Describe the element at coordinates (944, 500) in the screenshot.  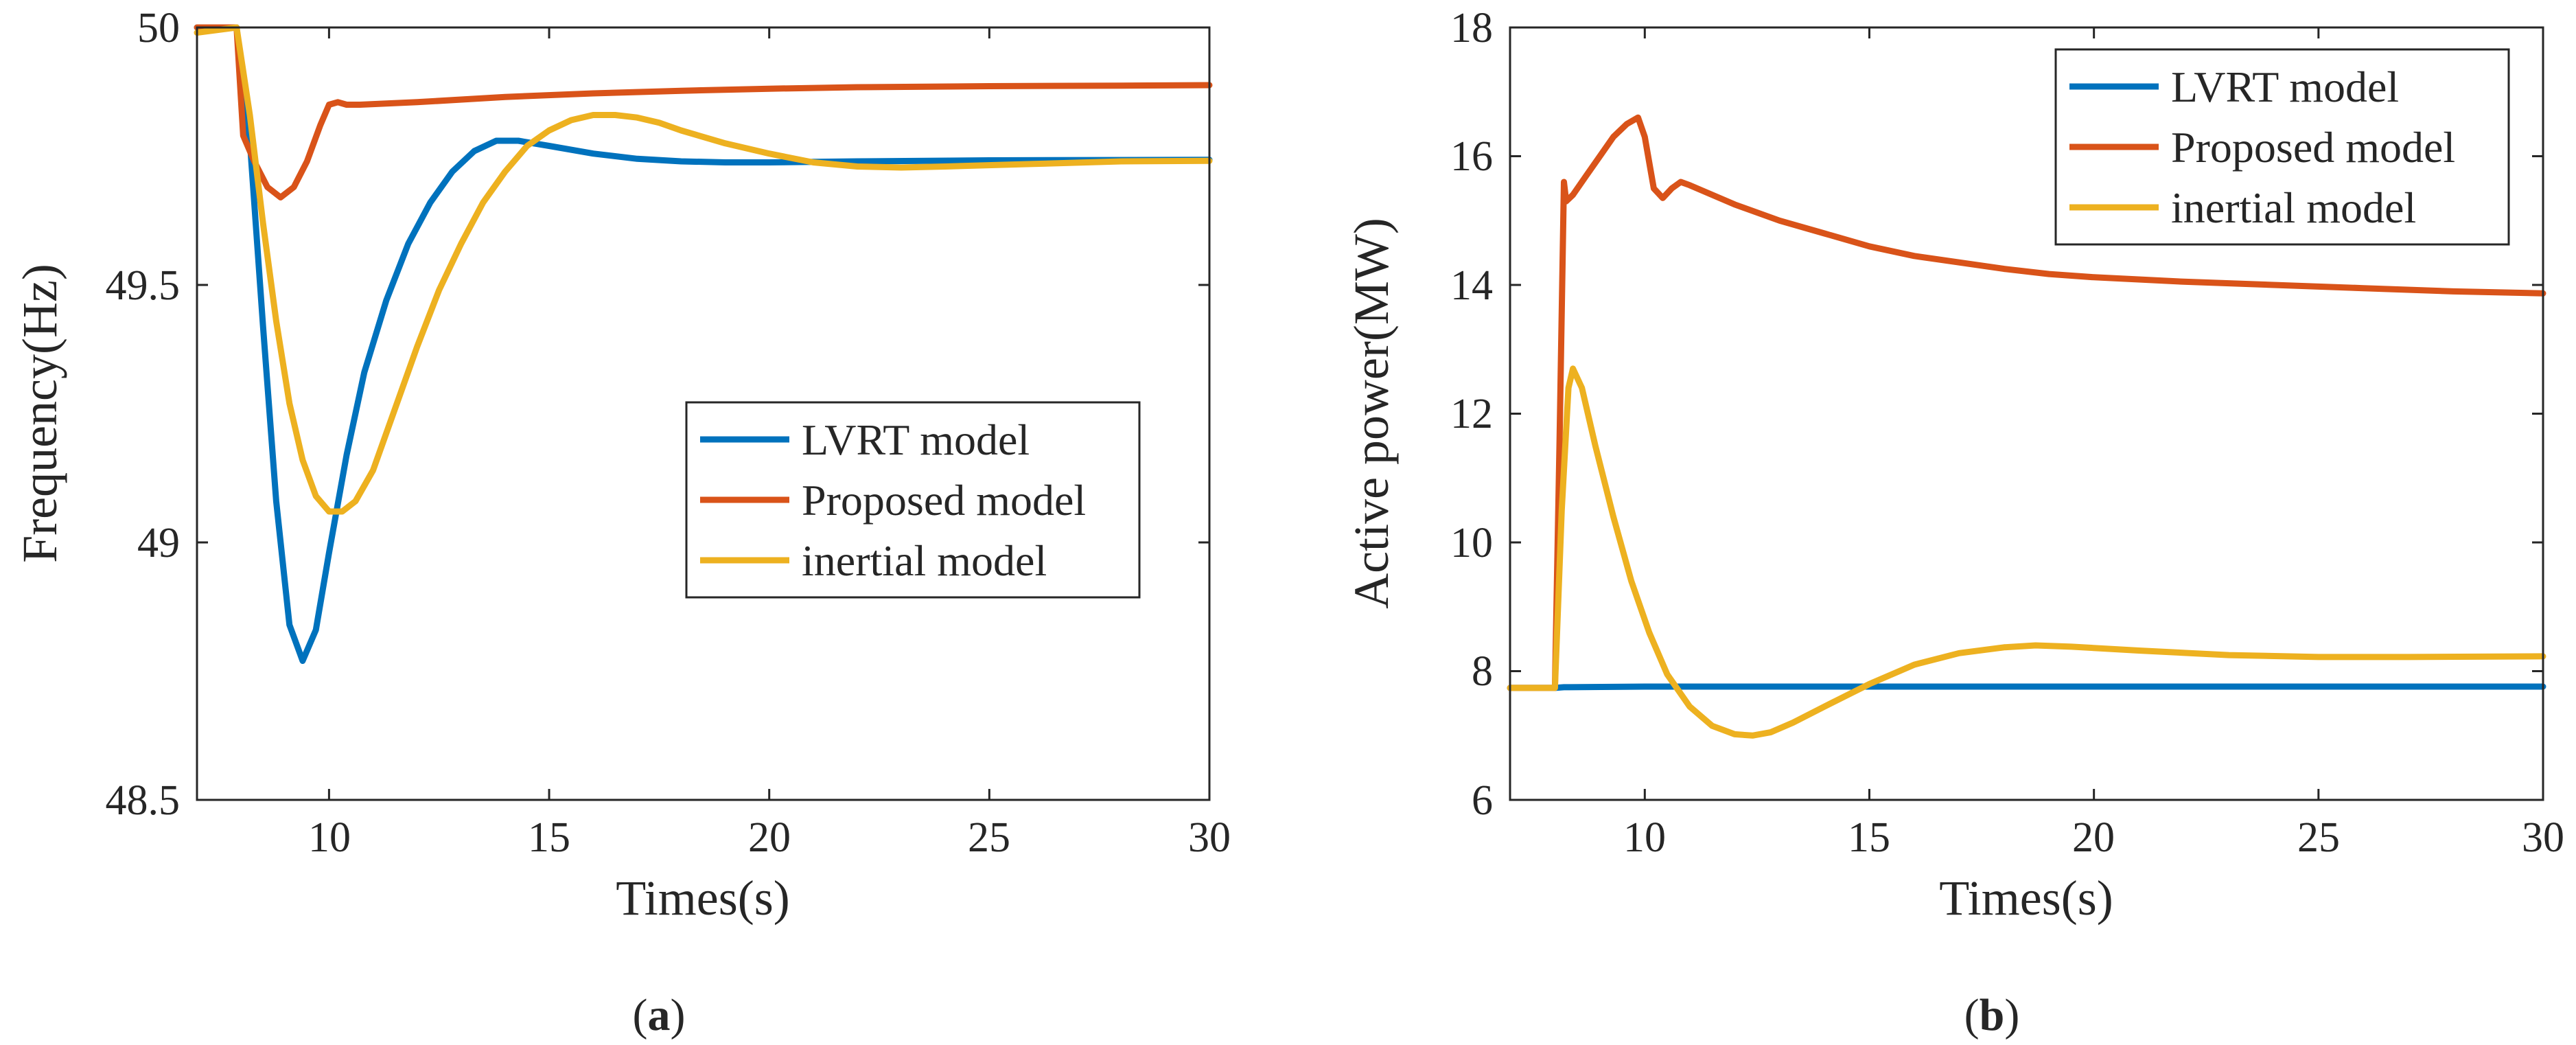
I see `chart-a-legend-label-proposed-model: Proposed model` at that location.